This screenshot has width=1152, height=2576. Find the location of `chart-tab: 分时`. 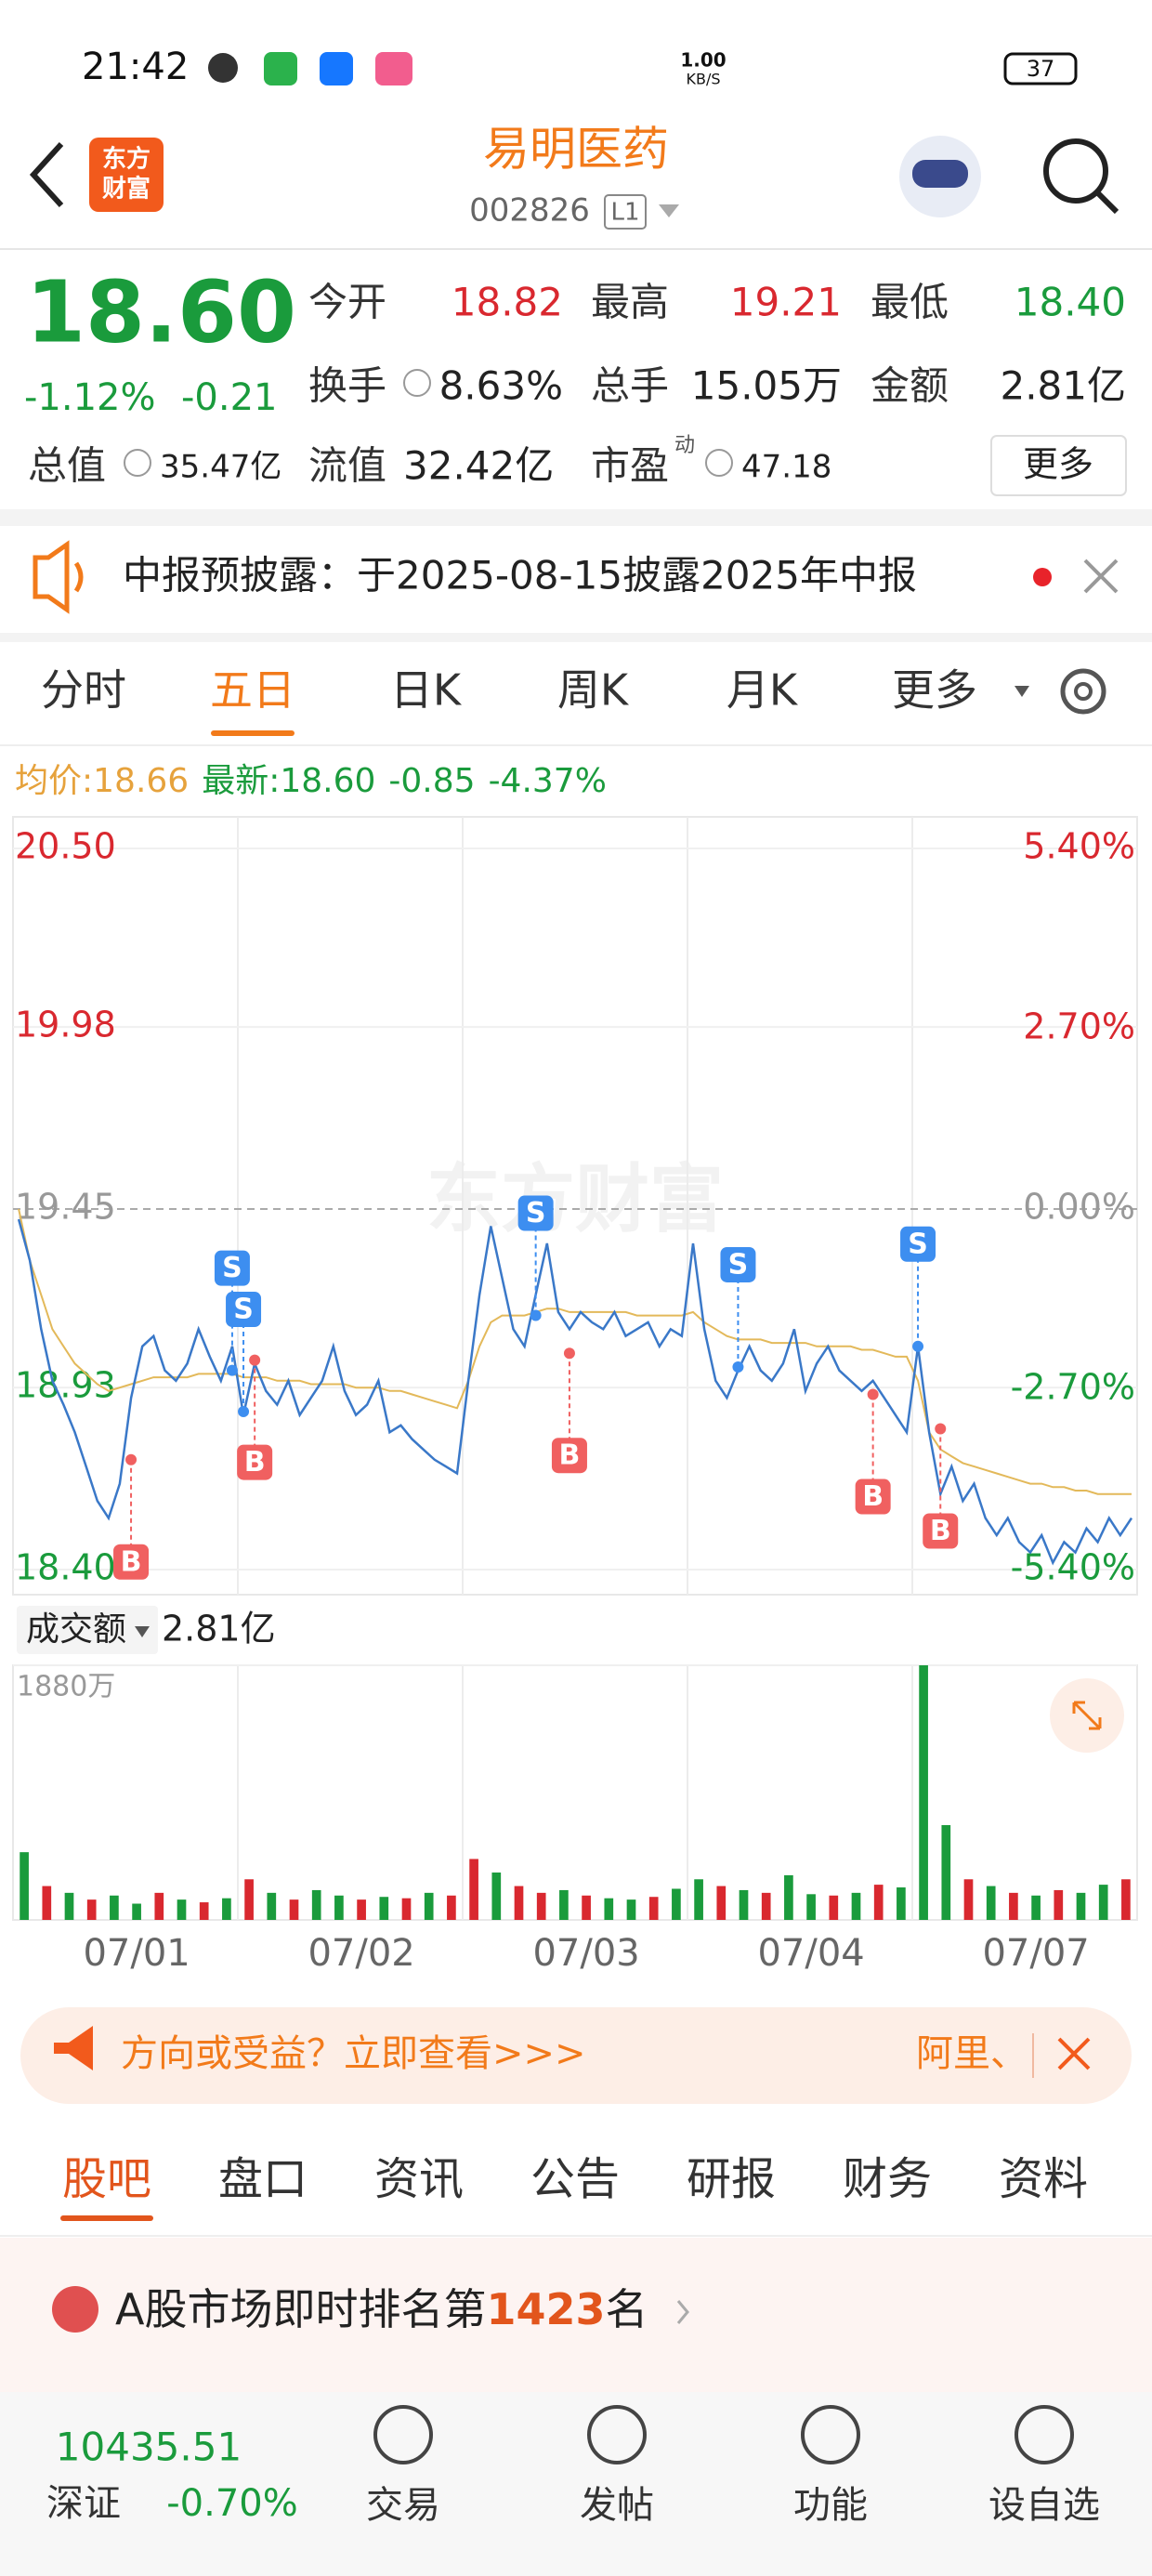

chart-tab: 分时 is located at coordinates (83, 690).